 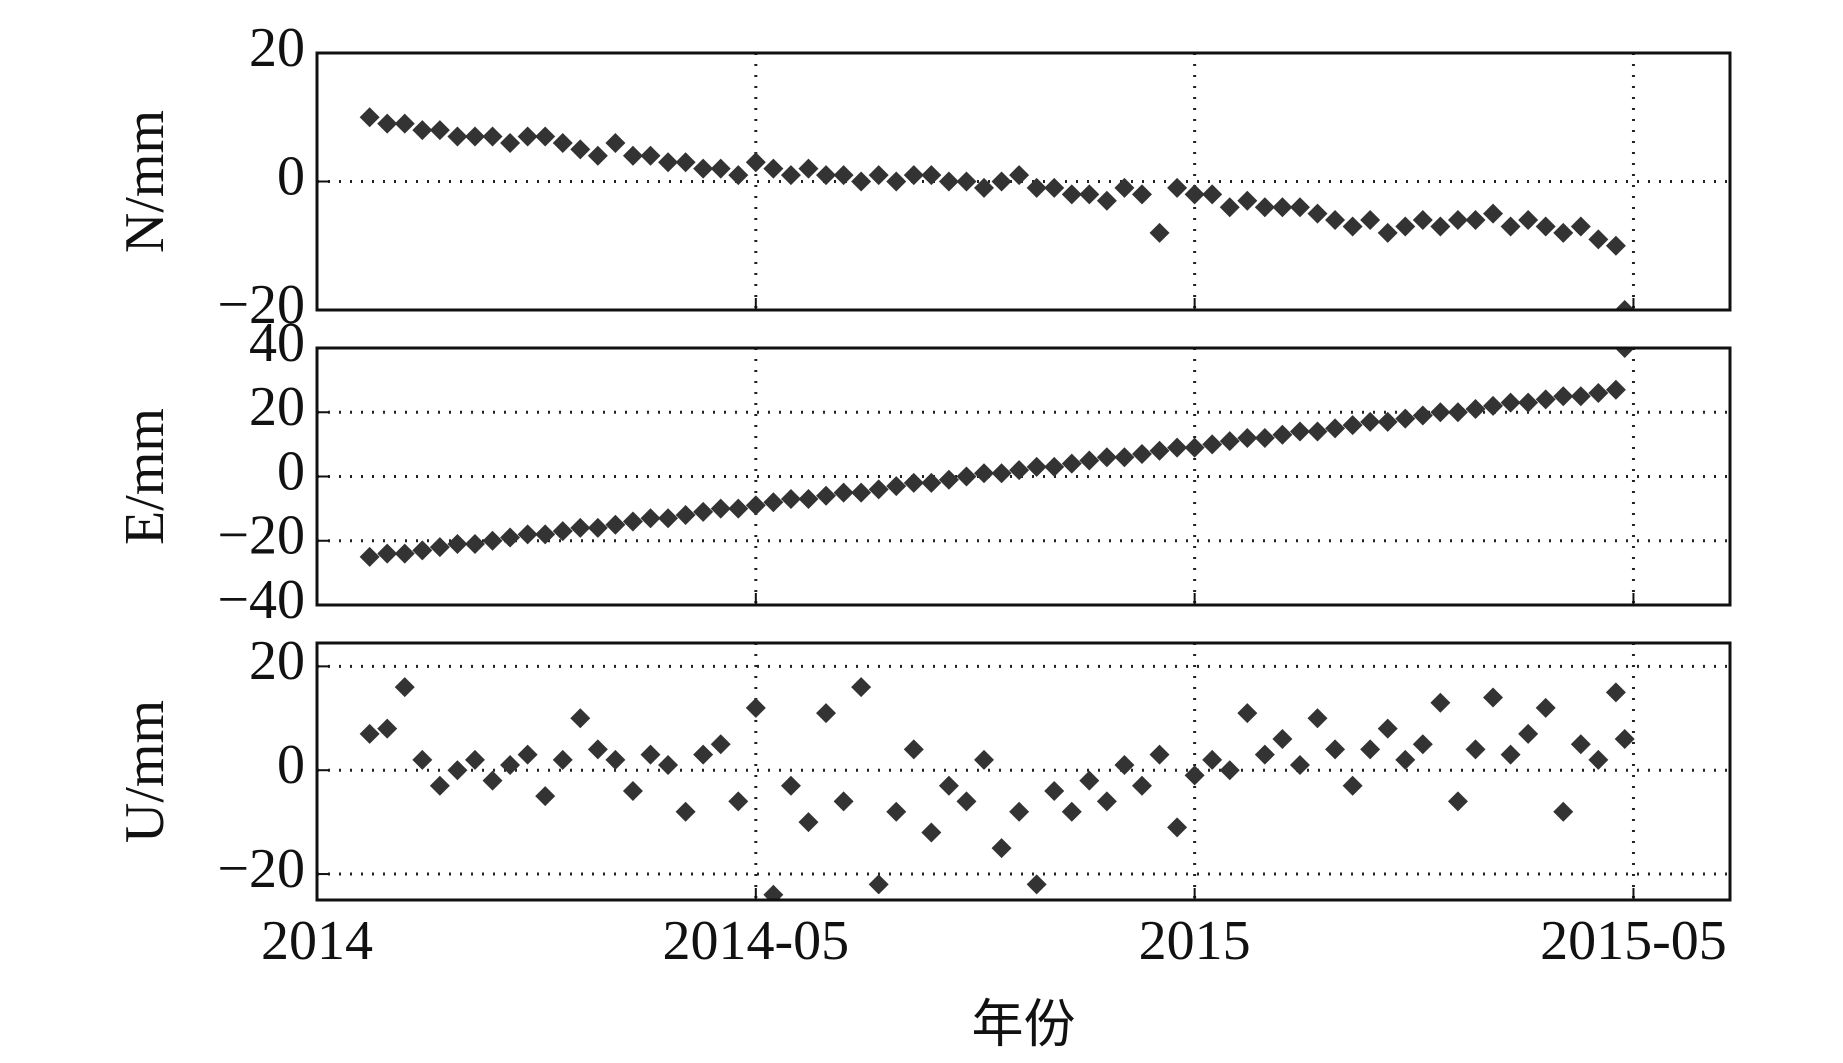 What do you see at coordinates (261, 600) in the screenshot?
I see `y-tick-label: −40` at bounding box center [261, 600].